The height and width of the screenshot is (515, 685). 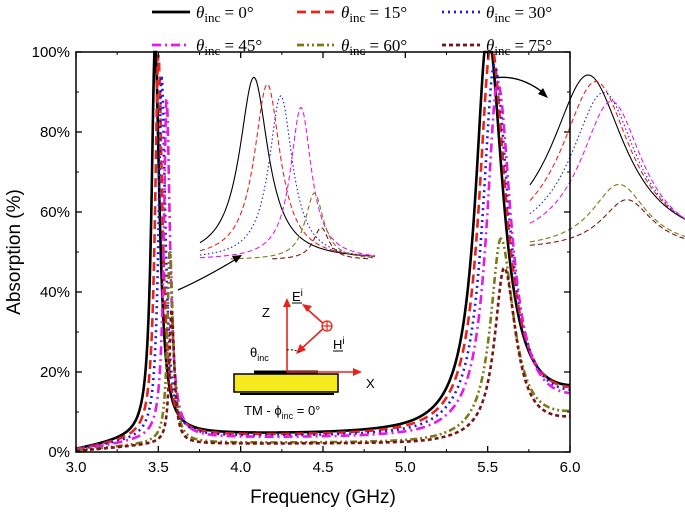 What do you see at coordinates (282, 412) in the screenshot?
I see `tm-label: TM - ϕinc = 0°` at bounding box center [282, 412].